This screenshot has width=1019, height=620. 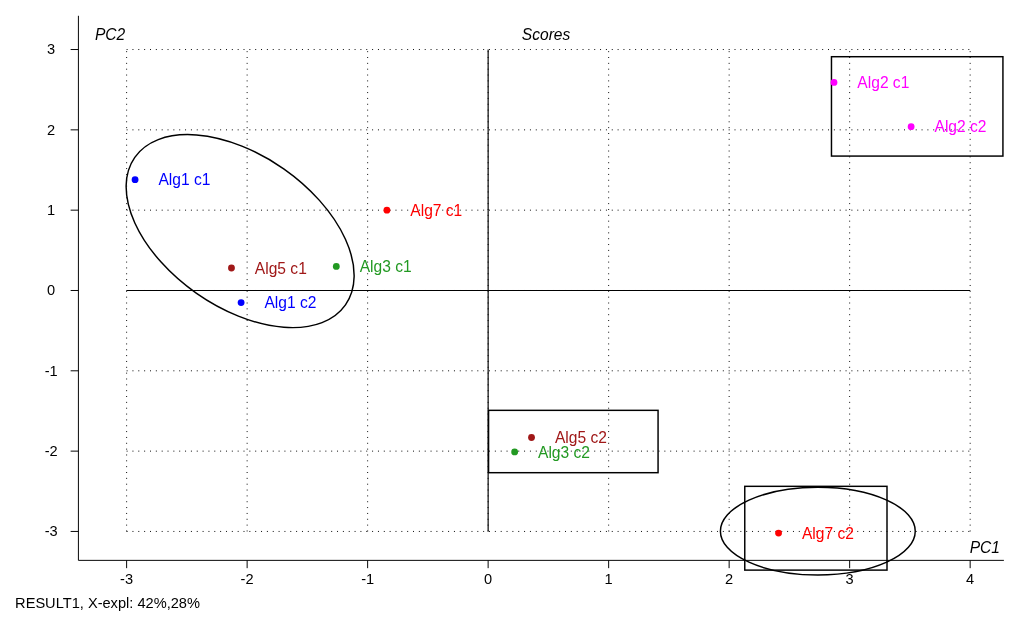 What do you see at coordinates (51, 531) in the screenshot?
I see `y-tick-label: -3` at bounding box center [51, 531].